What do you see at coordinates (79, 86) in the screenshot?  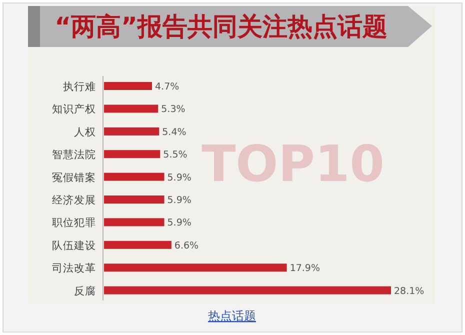 I see `y-tick-label: 执行难` at bounding box center [79, 86].